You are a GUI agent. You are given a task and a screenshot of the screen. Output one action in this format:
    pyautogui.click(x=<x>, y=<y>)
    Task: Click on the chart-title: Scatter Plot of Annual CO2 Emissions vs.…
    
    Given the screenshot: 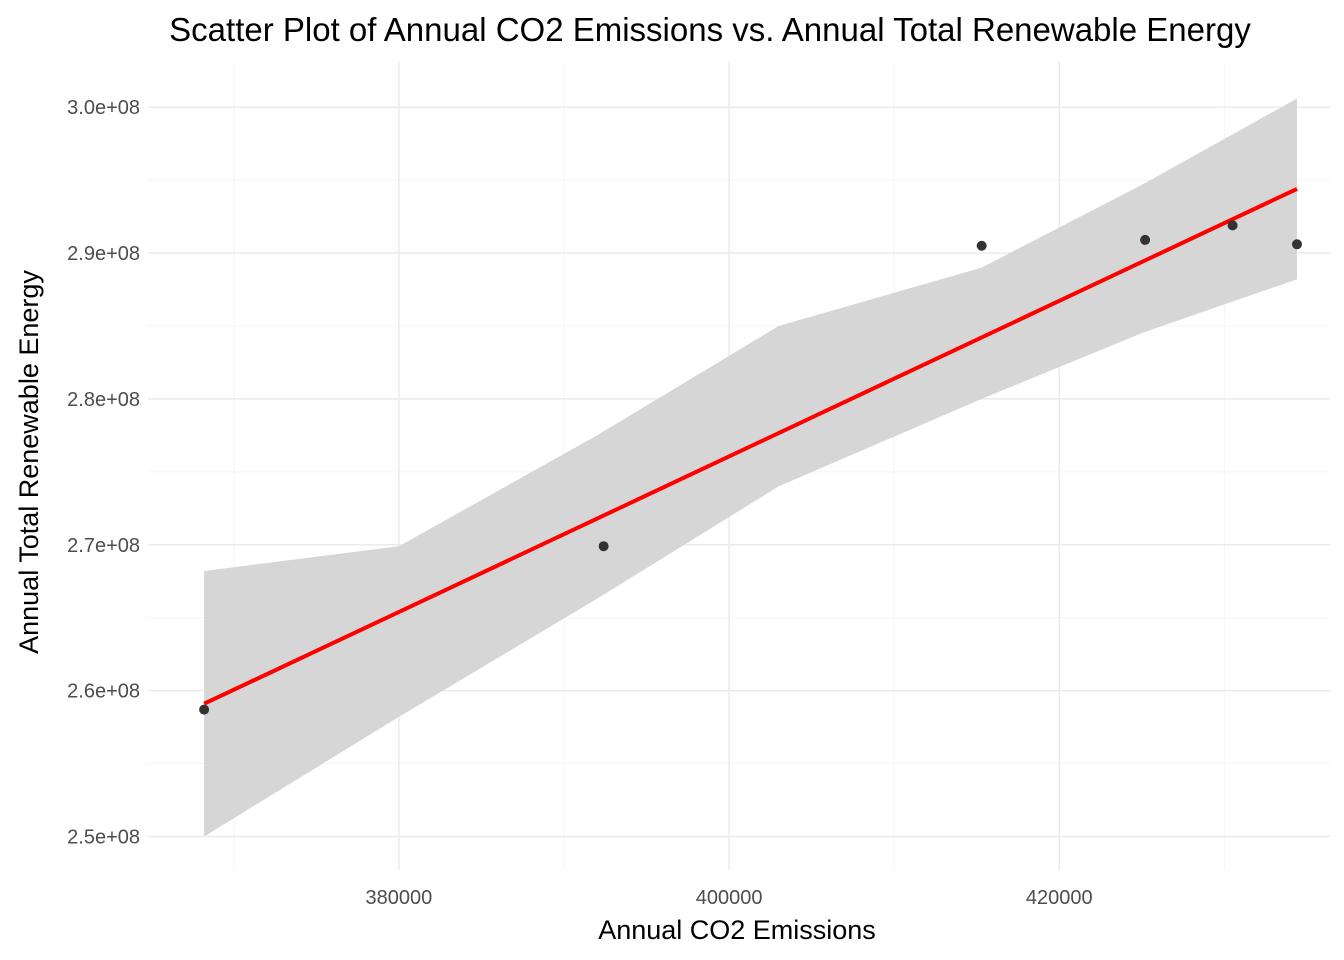 What is the action you would take?
    pyautogui.click(x=710, y=29)
    